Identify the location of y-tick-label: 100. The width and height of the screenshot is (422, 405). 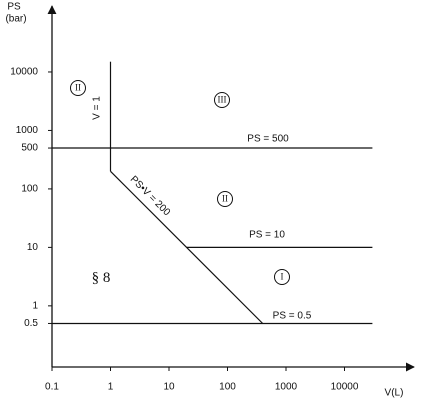
(29, 189).